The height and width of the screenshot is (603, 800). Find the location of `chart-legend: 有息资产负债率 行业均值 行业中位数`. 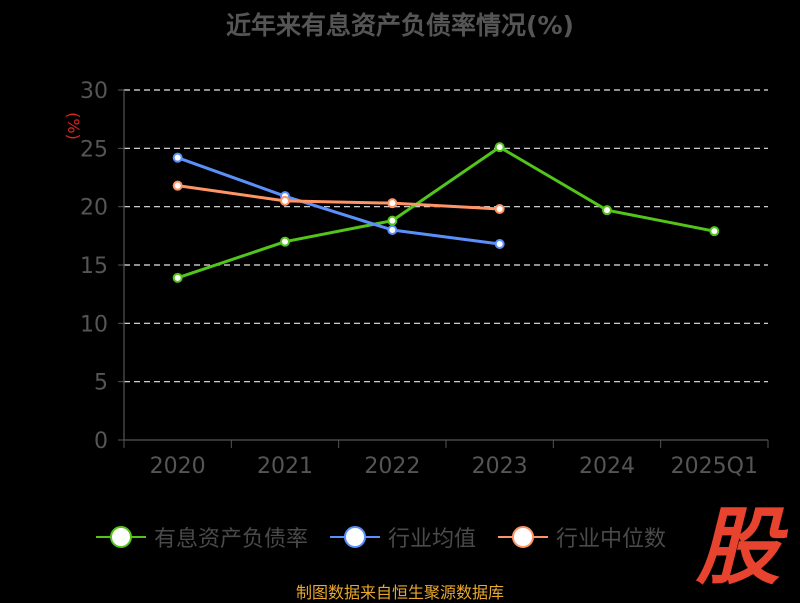

chart-legend: 有息资产负债率 行业均值 行业中位数 is located at coordinates (392, 537).